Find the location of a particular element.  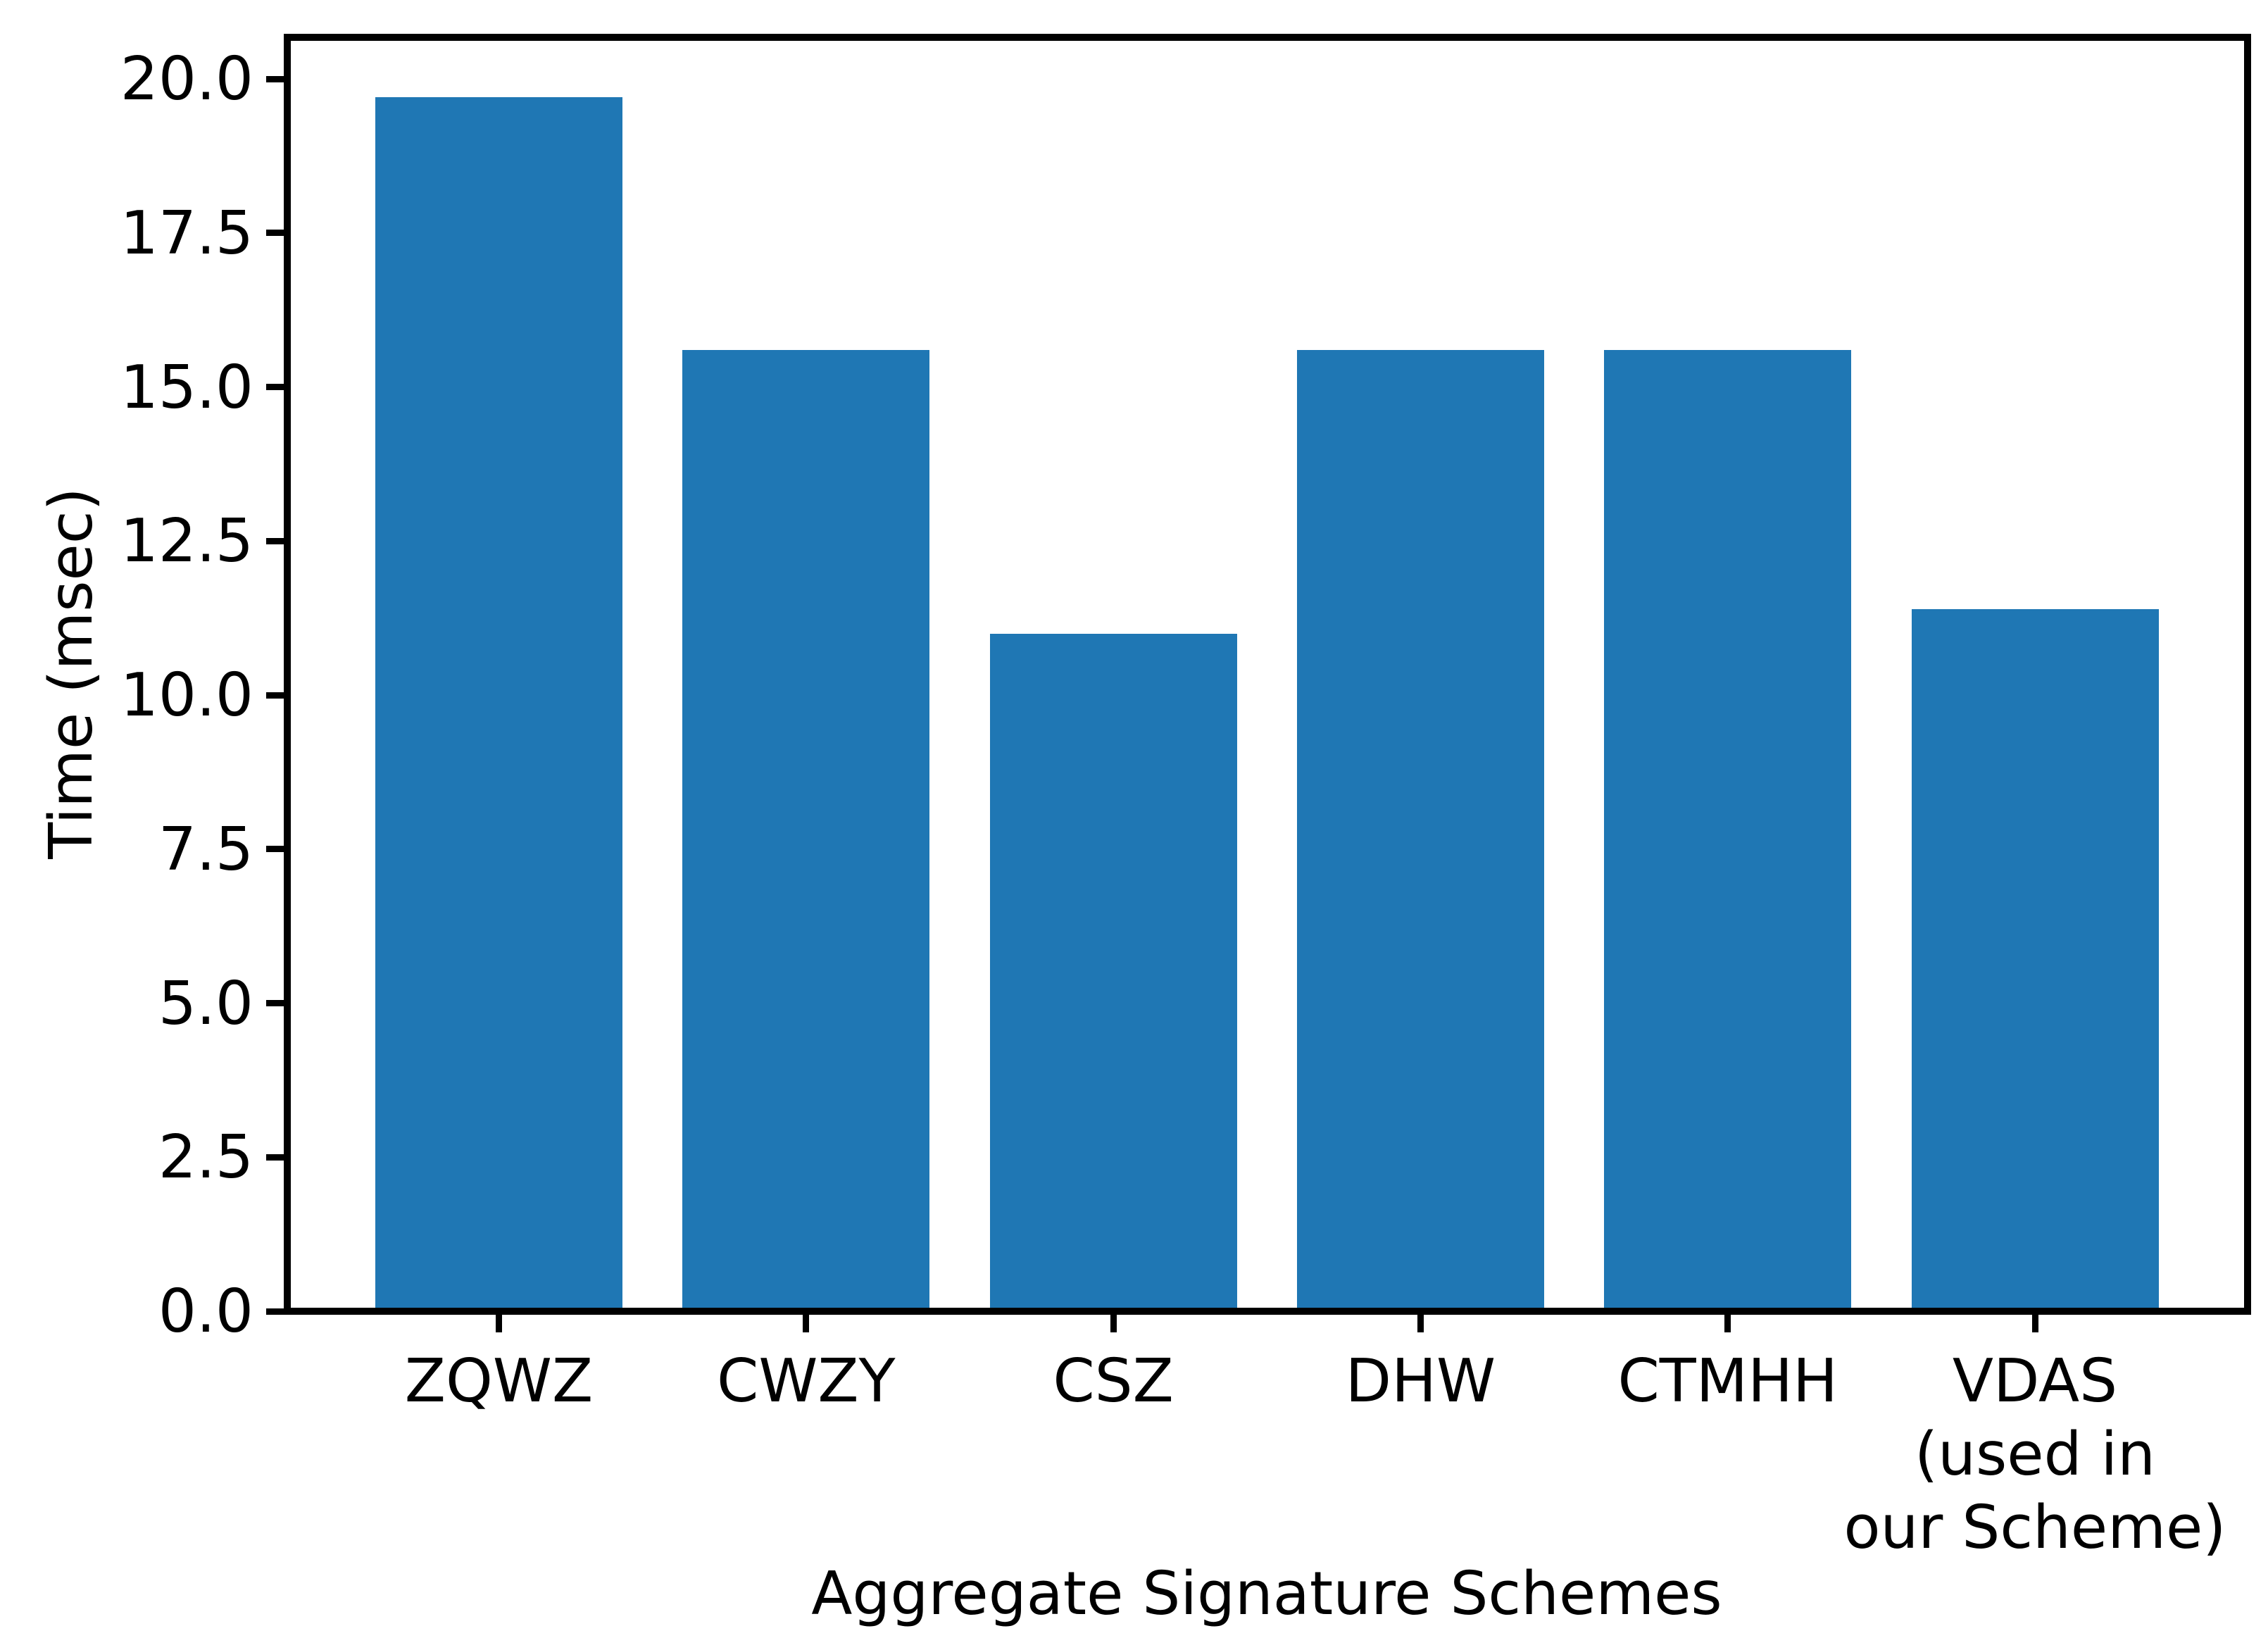

y-tick-label: 7.5 is located at coordinates (205, 849).